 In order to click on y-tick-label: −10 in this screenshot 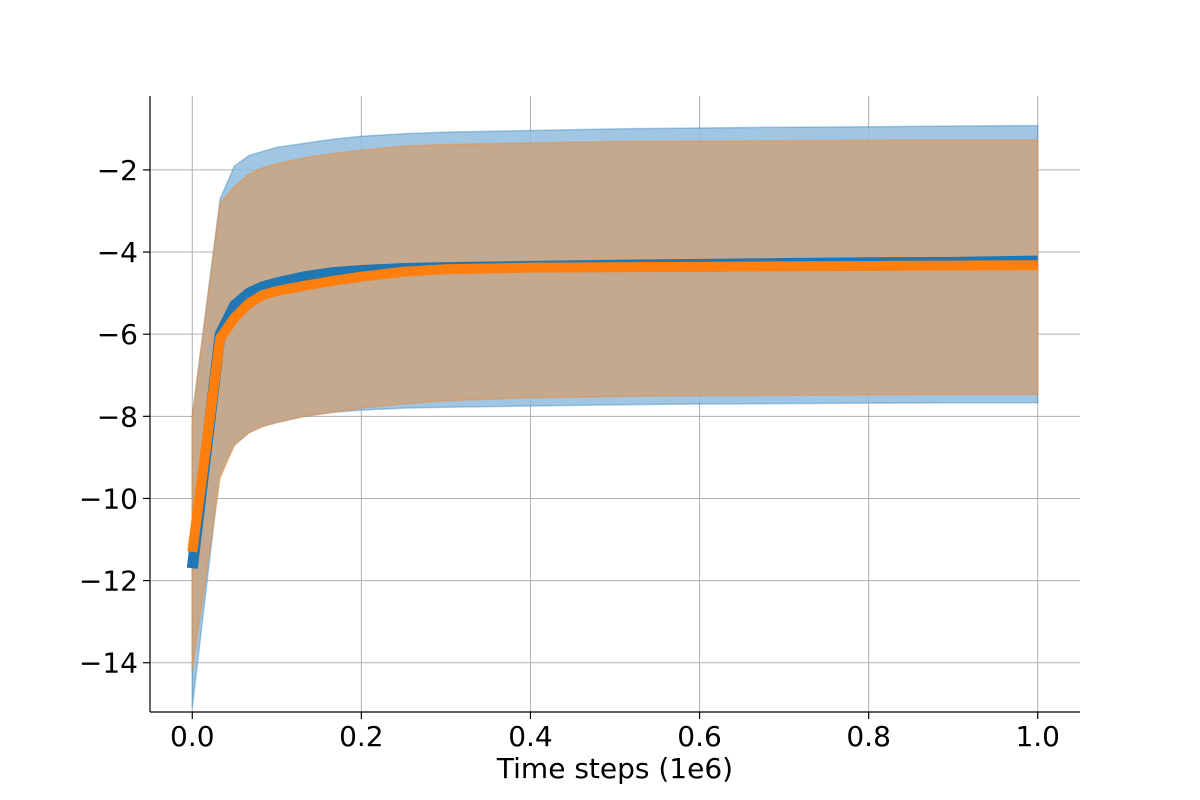, I will do `click(108, 498)`.